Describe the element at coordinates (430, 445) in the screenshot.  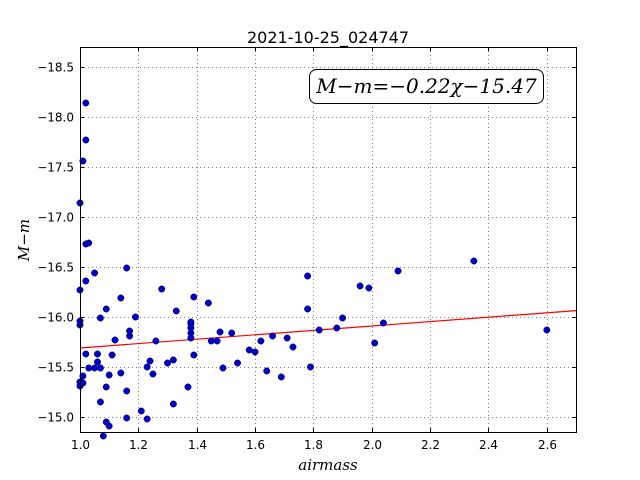
I see `x-tick-label: 2.2` at that location.